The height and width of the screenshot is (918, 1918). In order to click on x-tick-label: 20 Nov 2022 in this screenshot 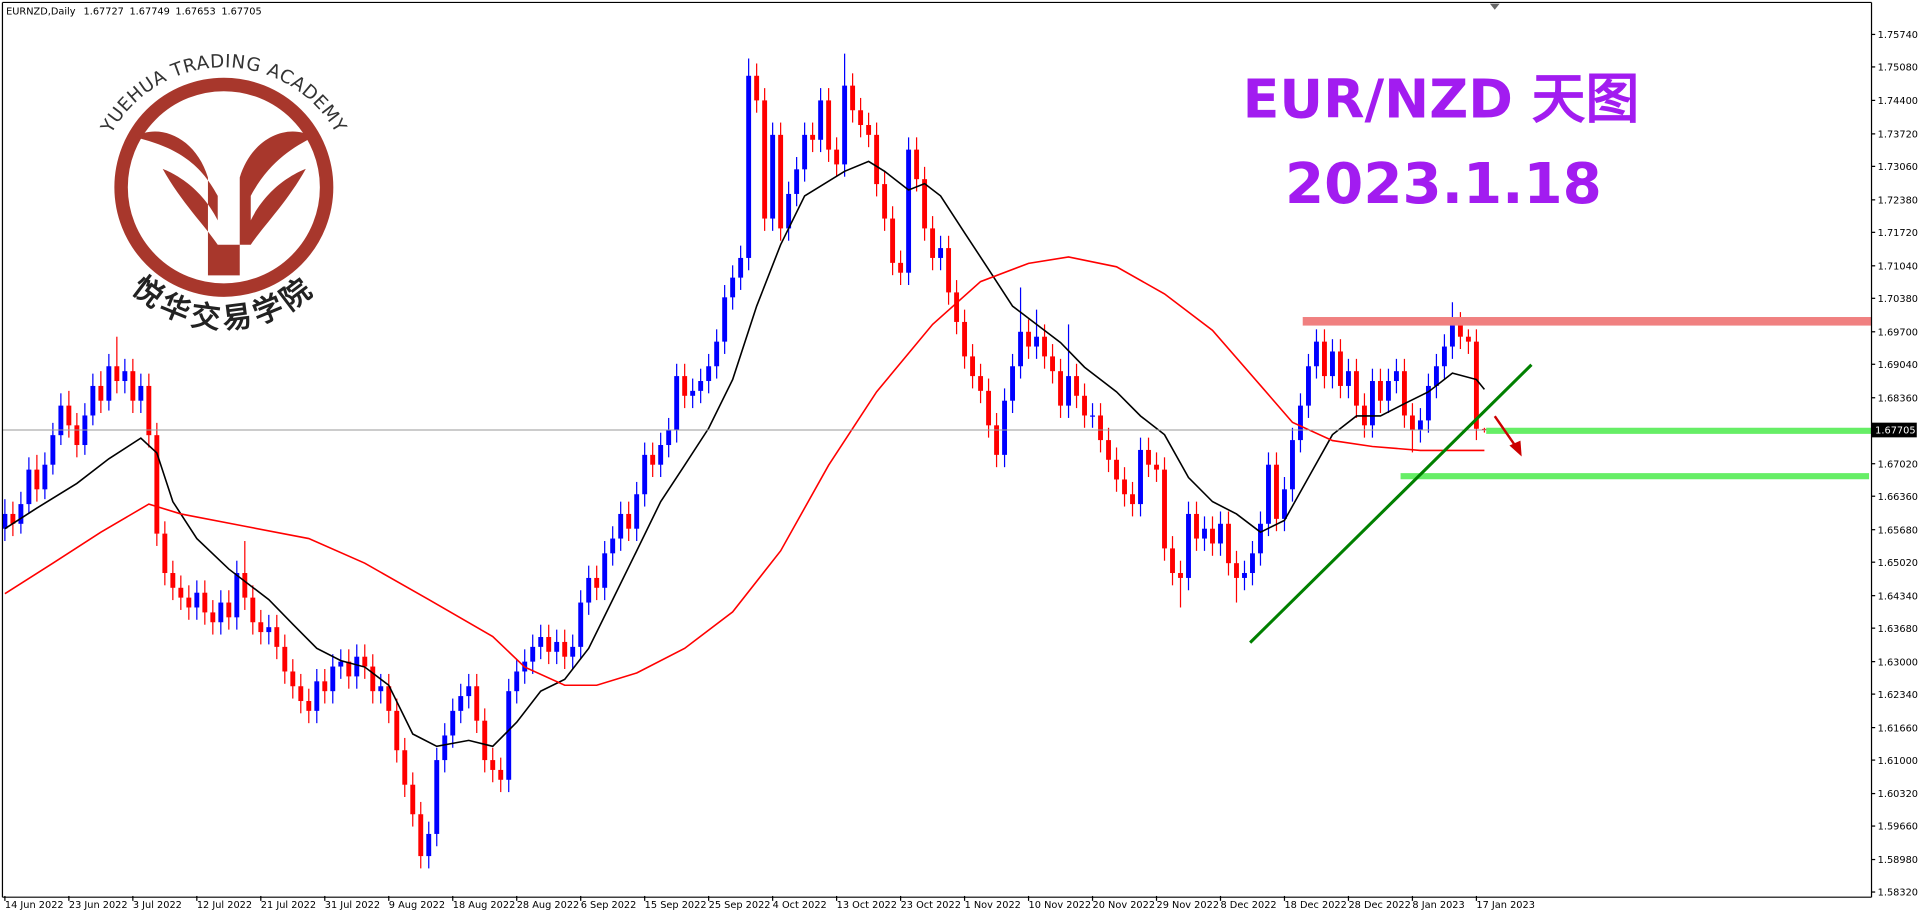, I will do `click(1124, 905)`.